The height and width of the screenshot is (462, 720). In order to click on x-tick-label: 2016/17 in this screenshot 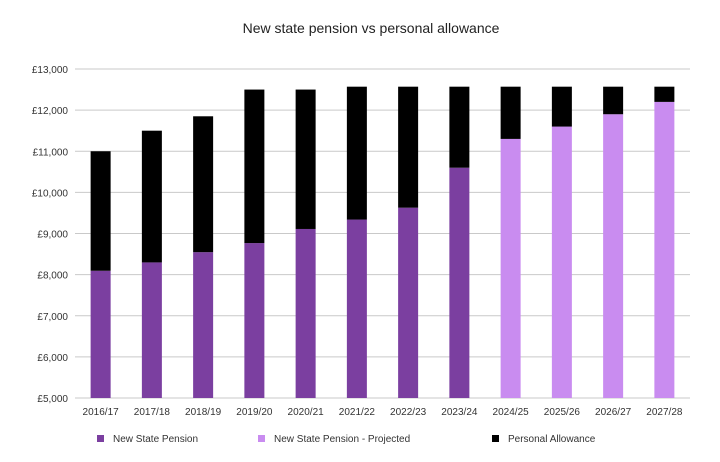, I will do `click(101, 412)`.